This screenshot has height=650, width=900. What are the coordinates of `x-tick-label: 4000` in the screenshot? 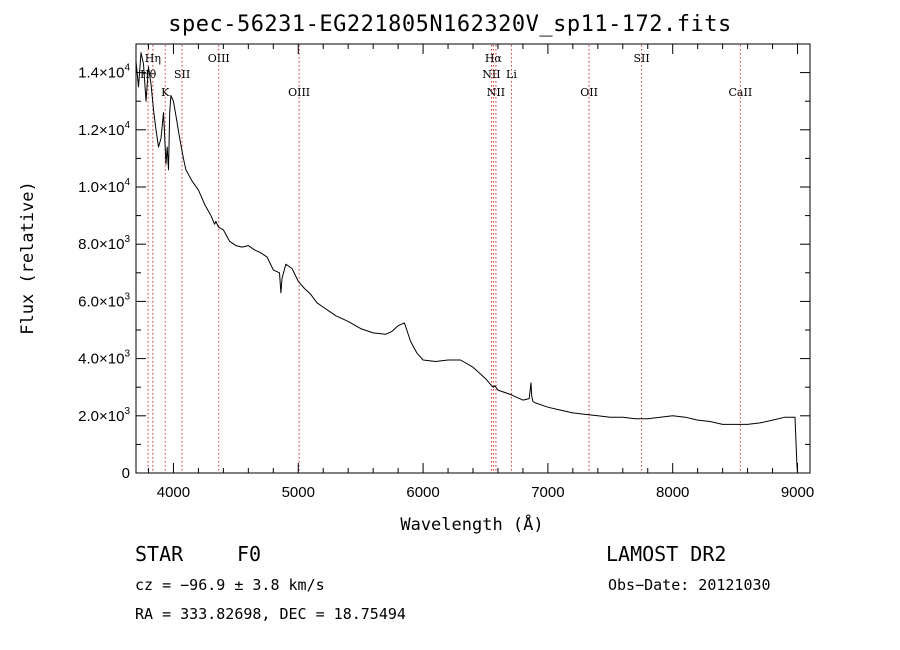 It's located at (173, 492).